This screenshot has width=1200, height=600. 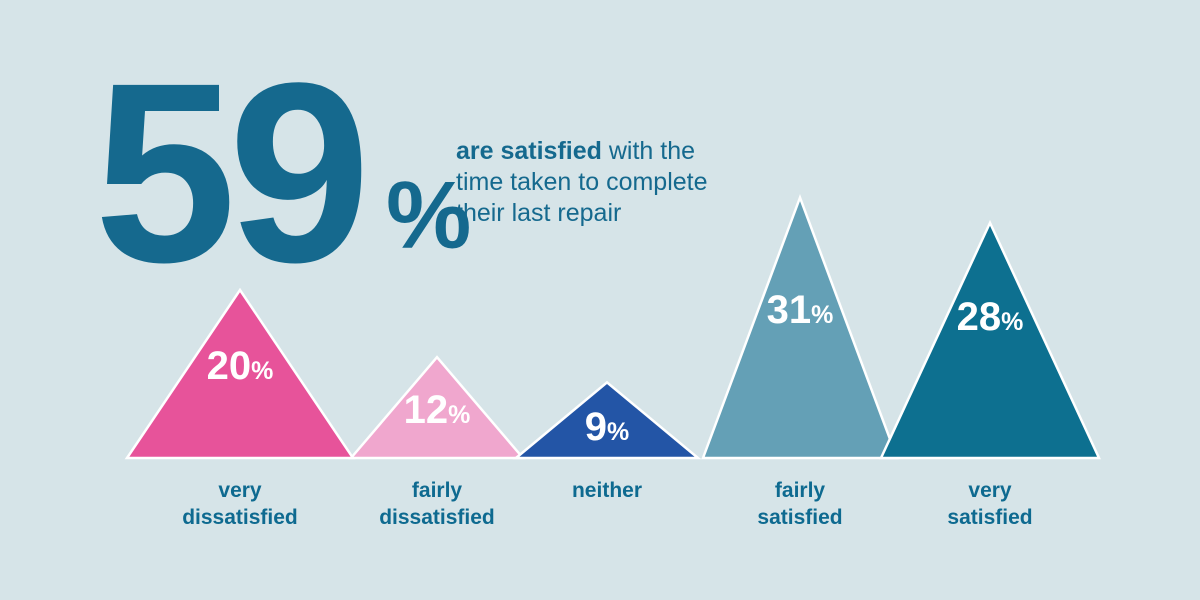 I want to click on value-number: 28, so click(x=979, y=317).